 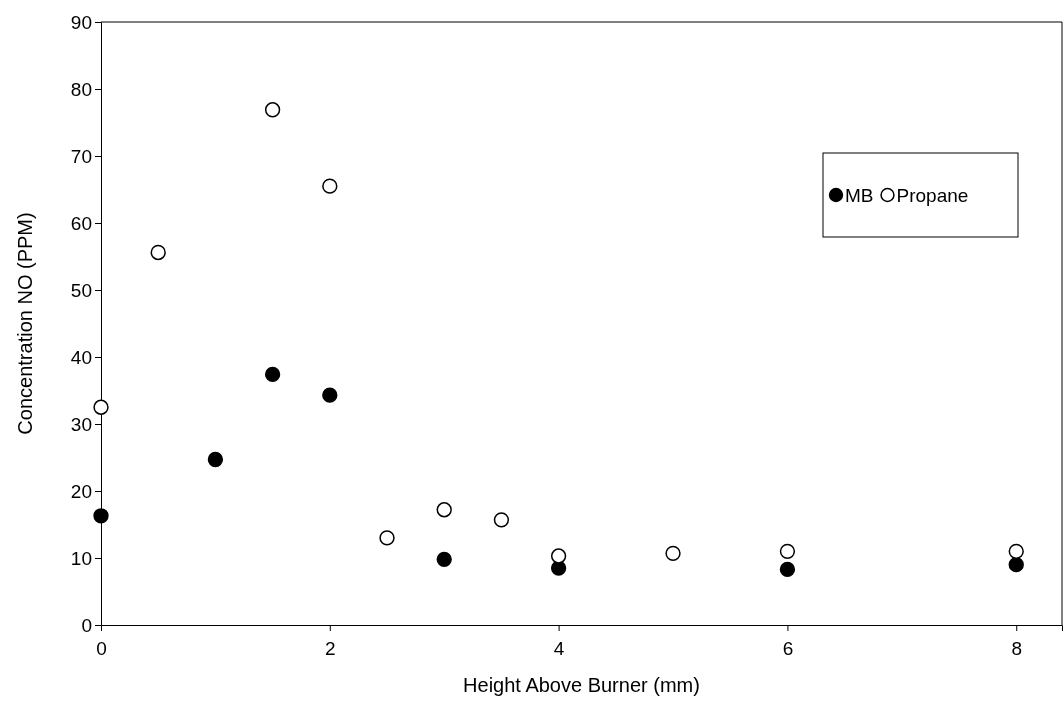 What do you see at coordinates (81, 424) in the screenshot?
I see `y-tick-label: 30` at bounding box center [81, 424].